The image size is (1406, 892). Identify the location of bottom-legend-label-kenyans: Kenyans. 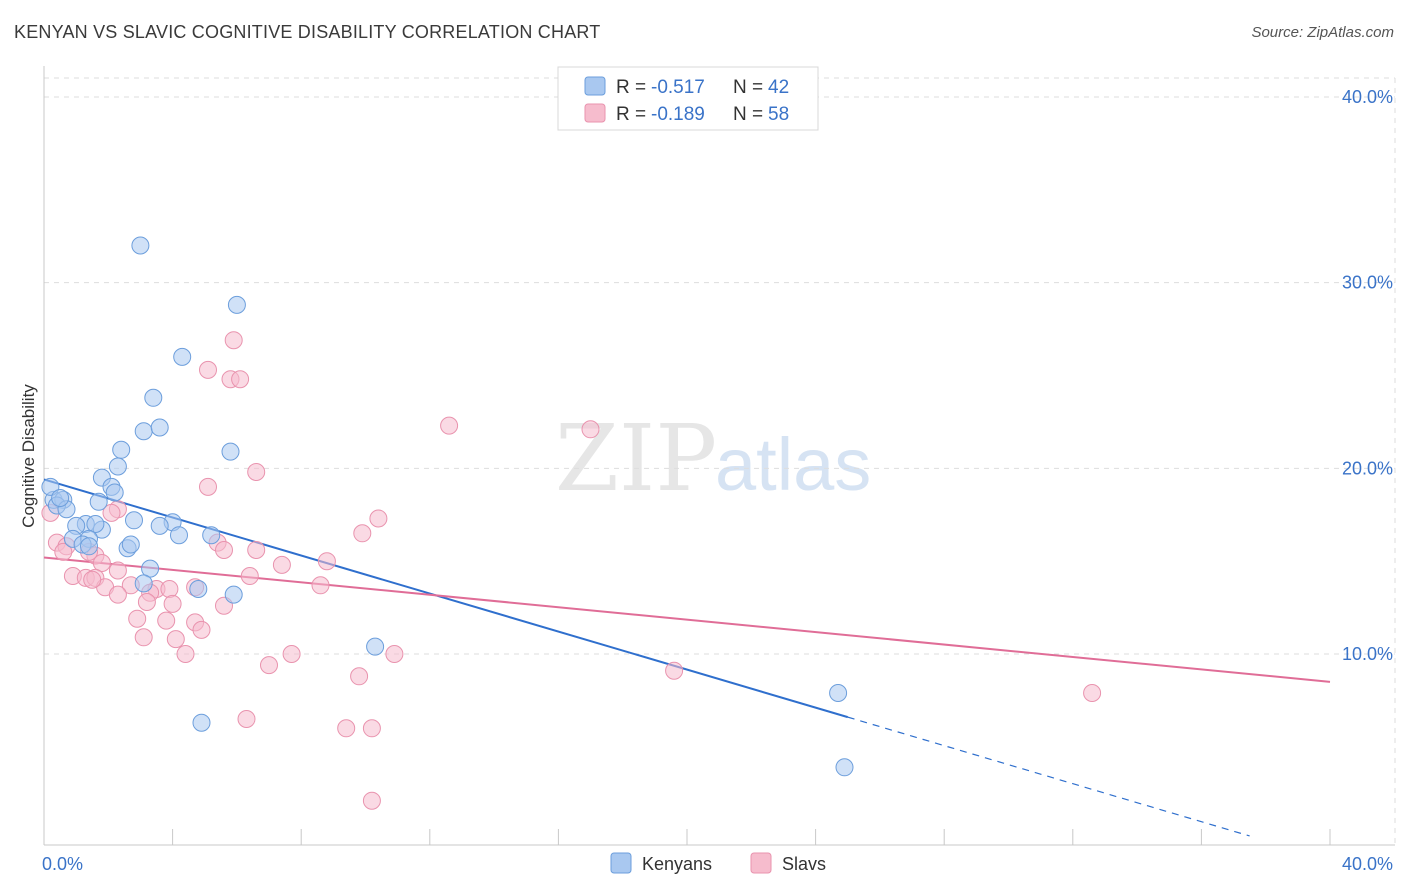
(677, 864).